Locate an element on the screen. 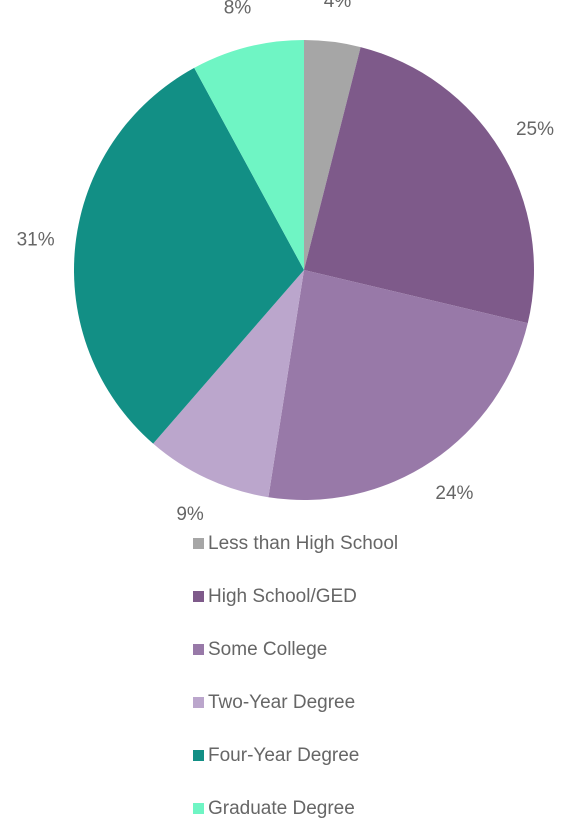 This screenshot has width=569, height=835. legend-label: Some College is located at coordinates (268, 649).